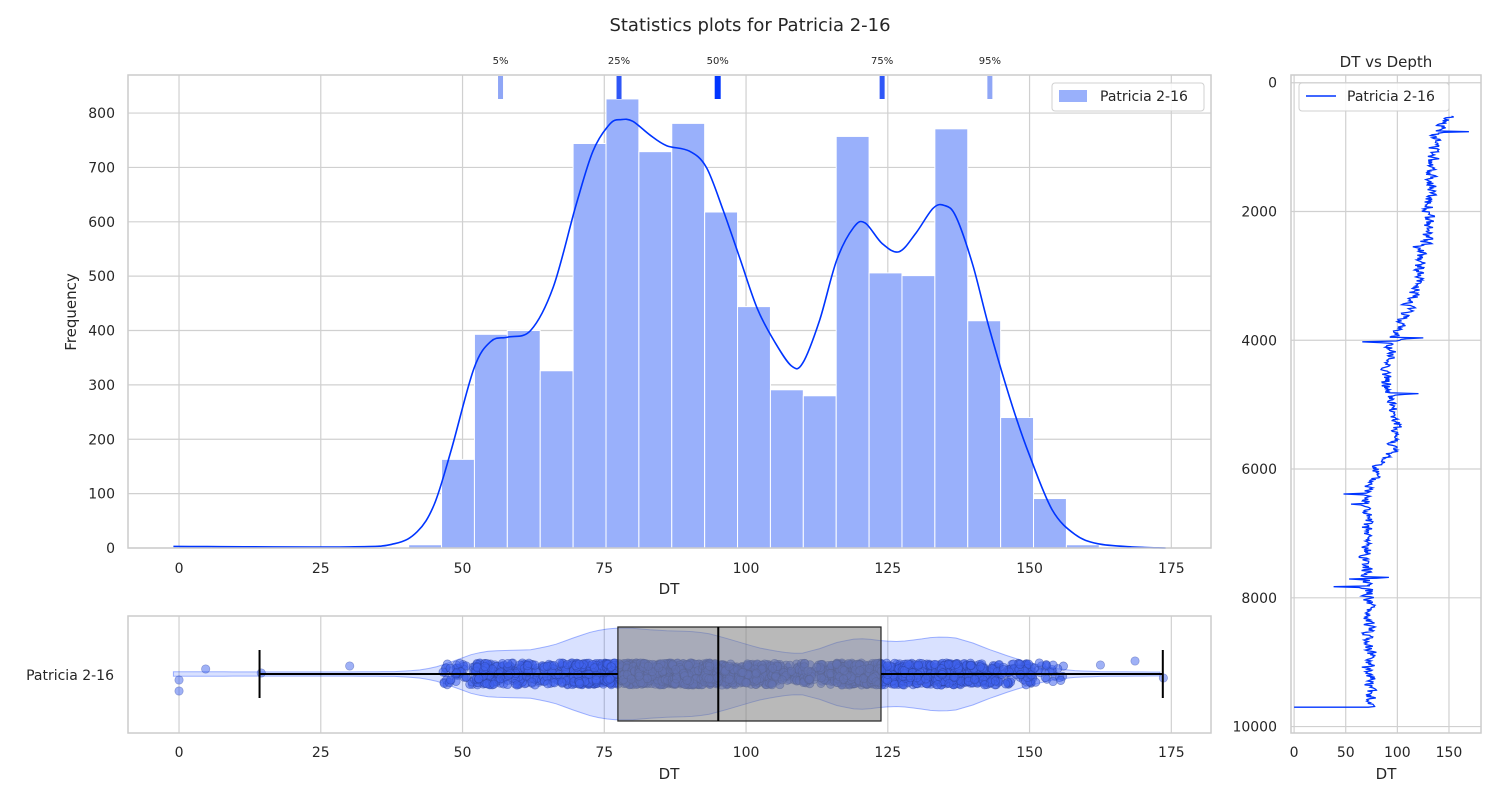 Image resolution: width=1500 pixels, height=800 pixels. I want to click on depth-legend: Patricia 2-16, so click(1374, 97).